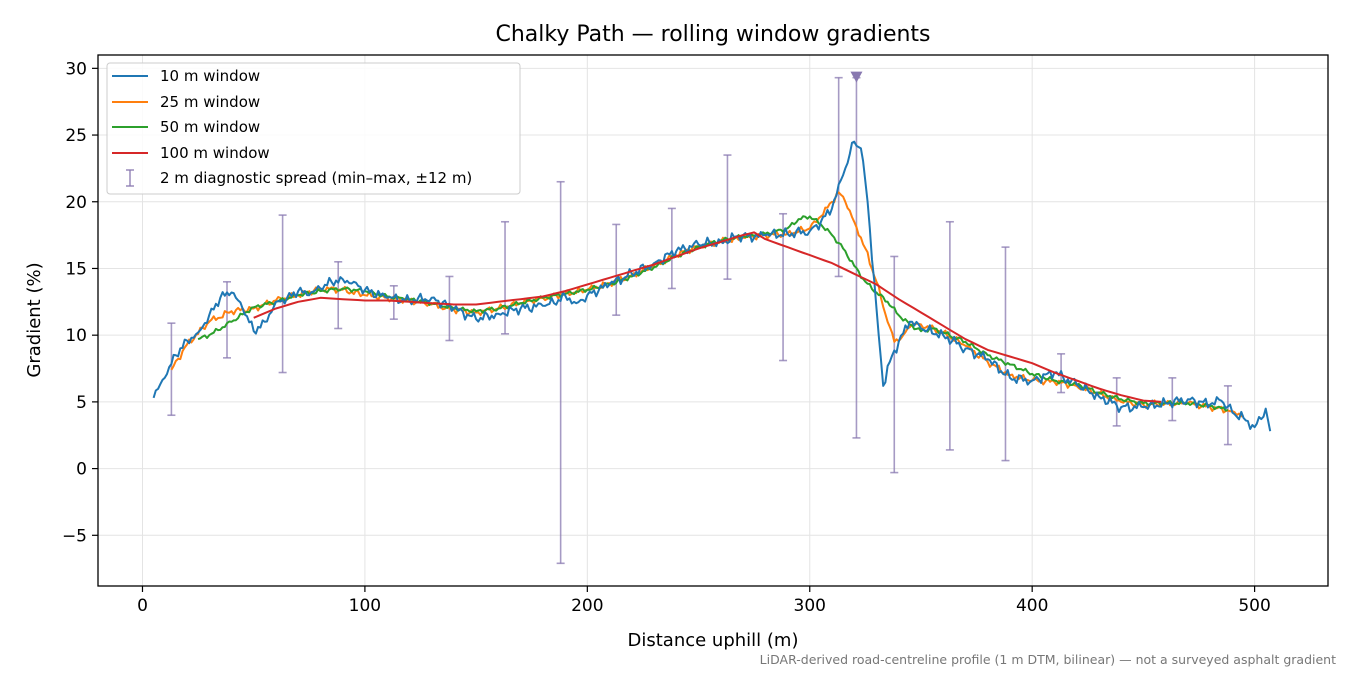 The image size is (1350, 675). Describe the element at coordinates (810, 606) in the screenshot. I see `x-tick-label: 300` at that location.